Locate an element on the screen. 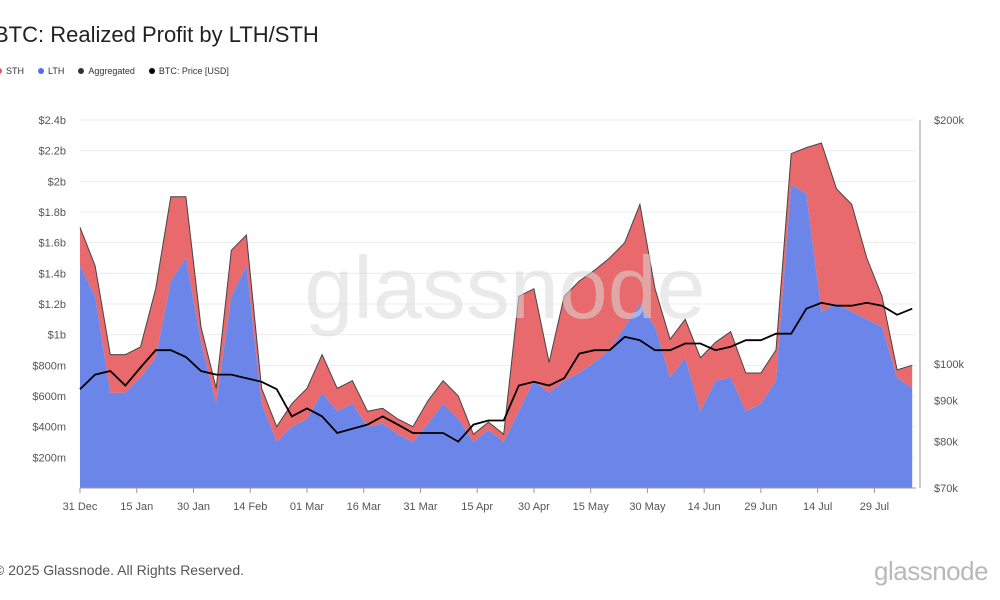  legend: STH LTH Aggregated BTC: Price [USD] is located at coordinates (114, 71).